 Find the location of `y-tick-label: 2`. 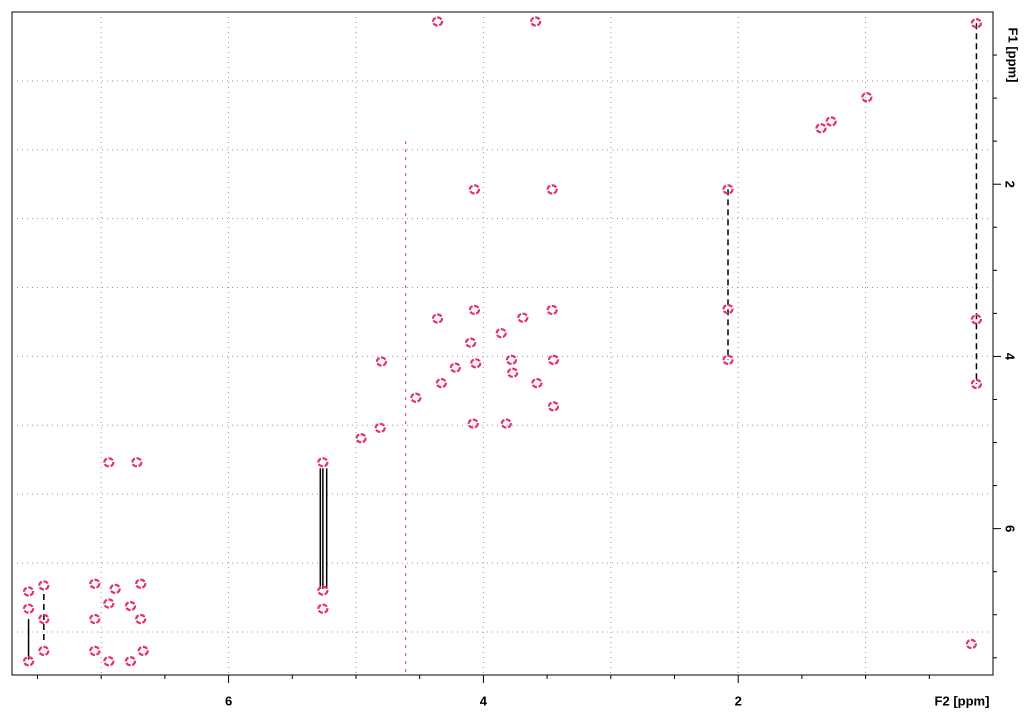

y-tick-label: 2 is located at coordinates (1010, 184).